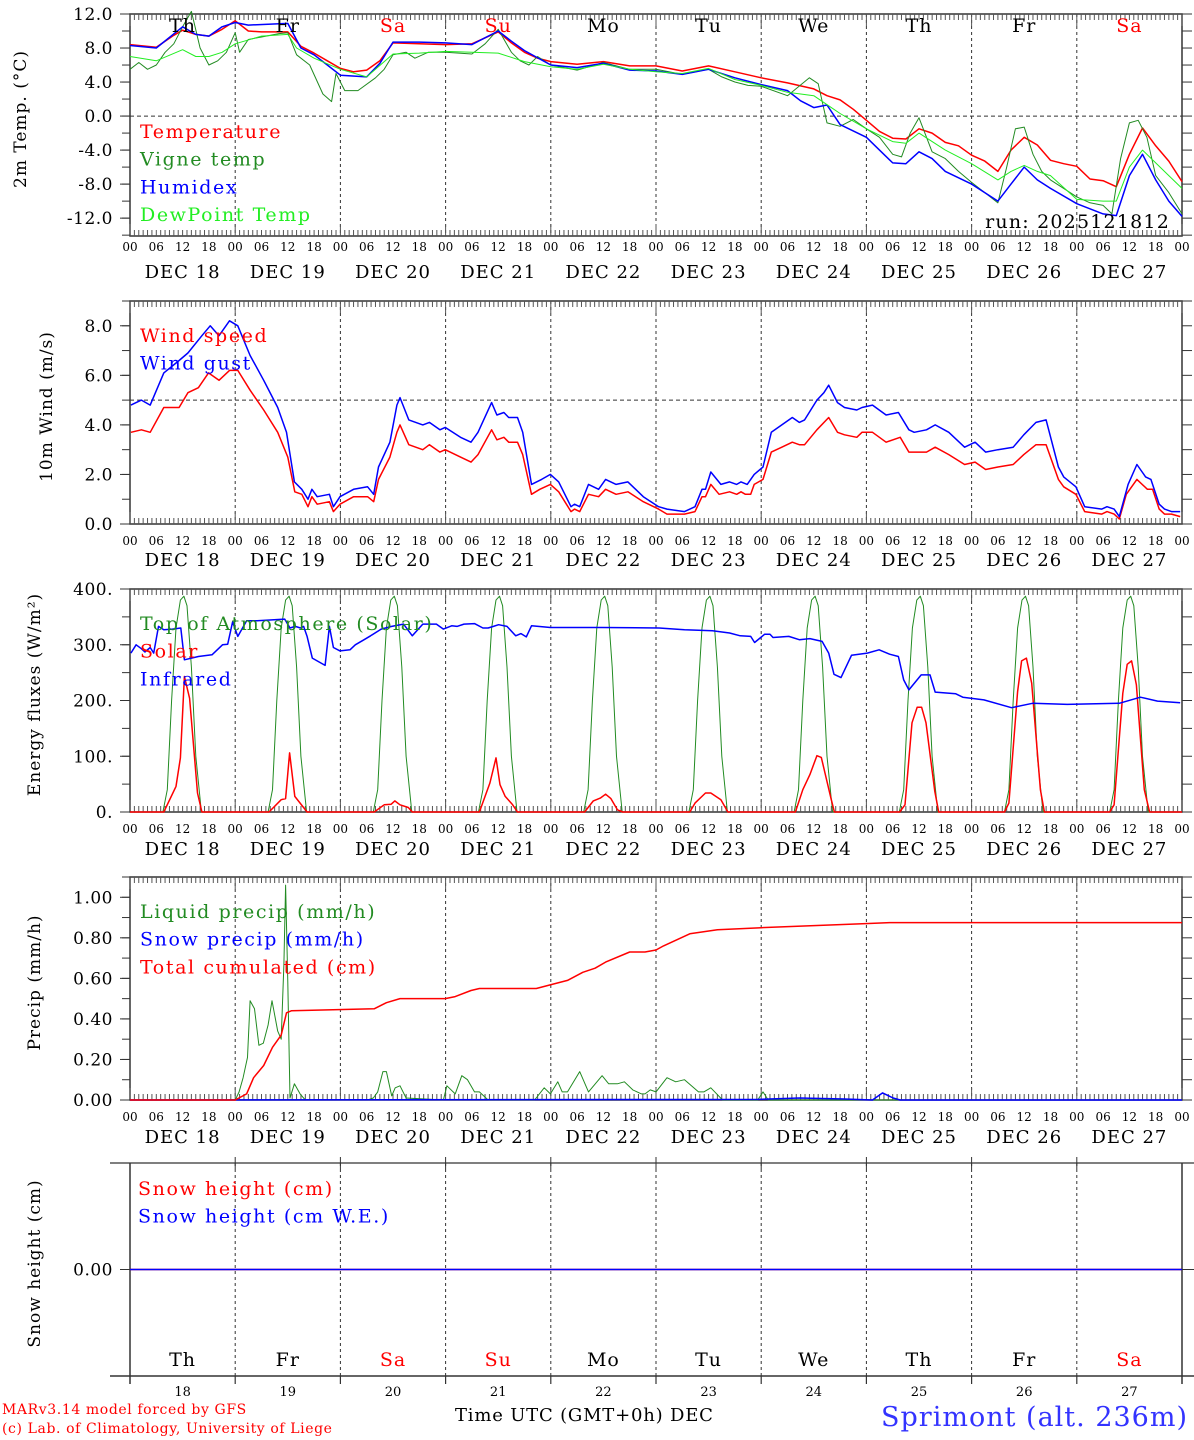  What do you see at coordinates (169, 652) in the screenshot?
I see `legend-entry: Solar` at bounding box center [169, 652].